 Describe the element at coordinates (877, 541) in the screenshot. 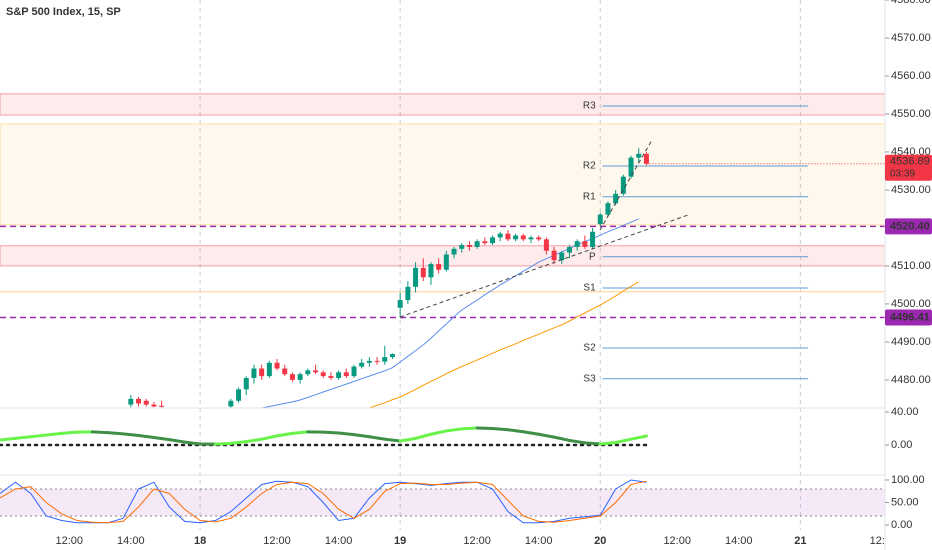

I see `x-tick-label: 12:` at that location.